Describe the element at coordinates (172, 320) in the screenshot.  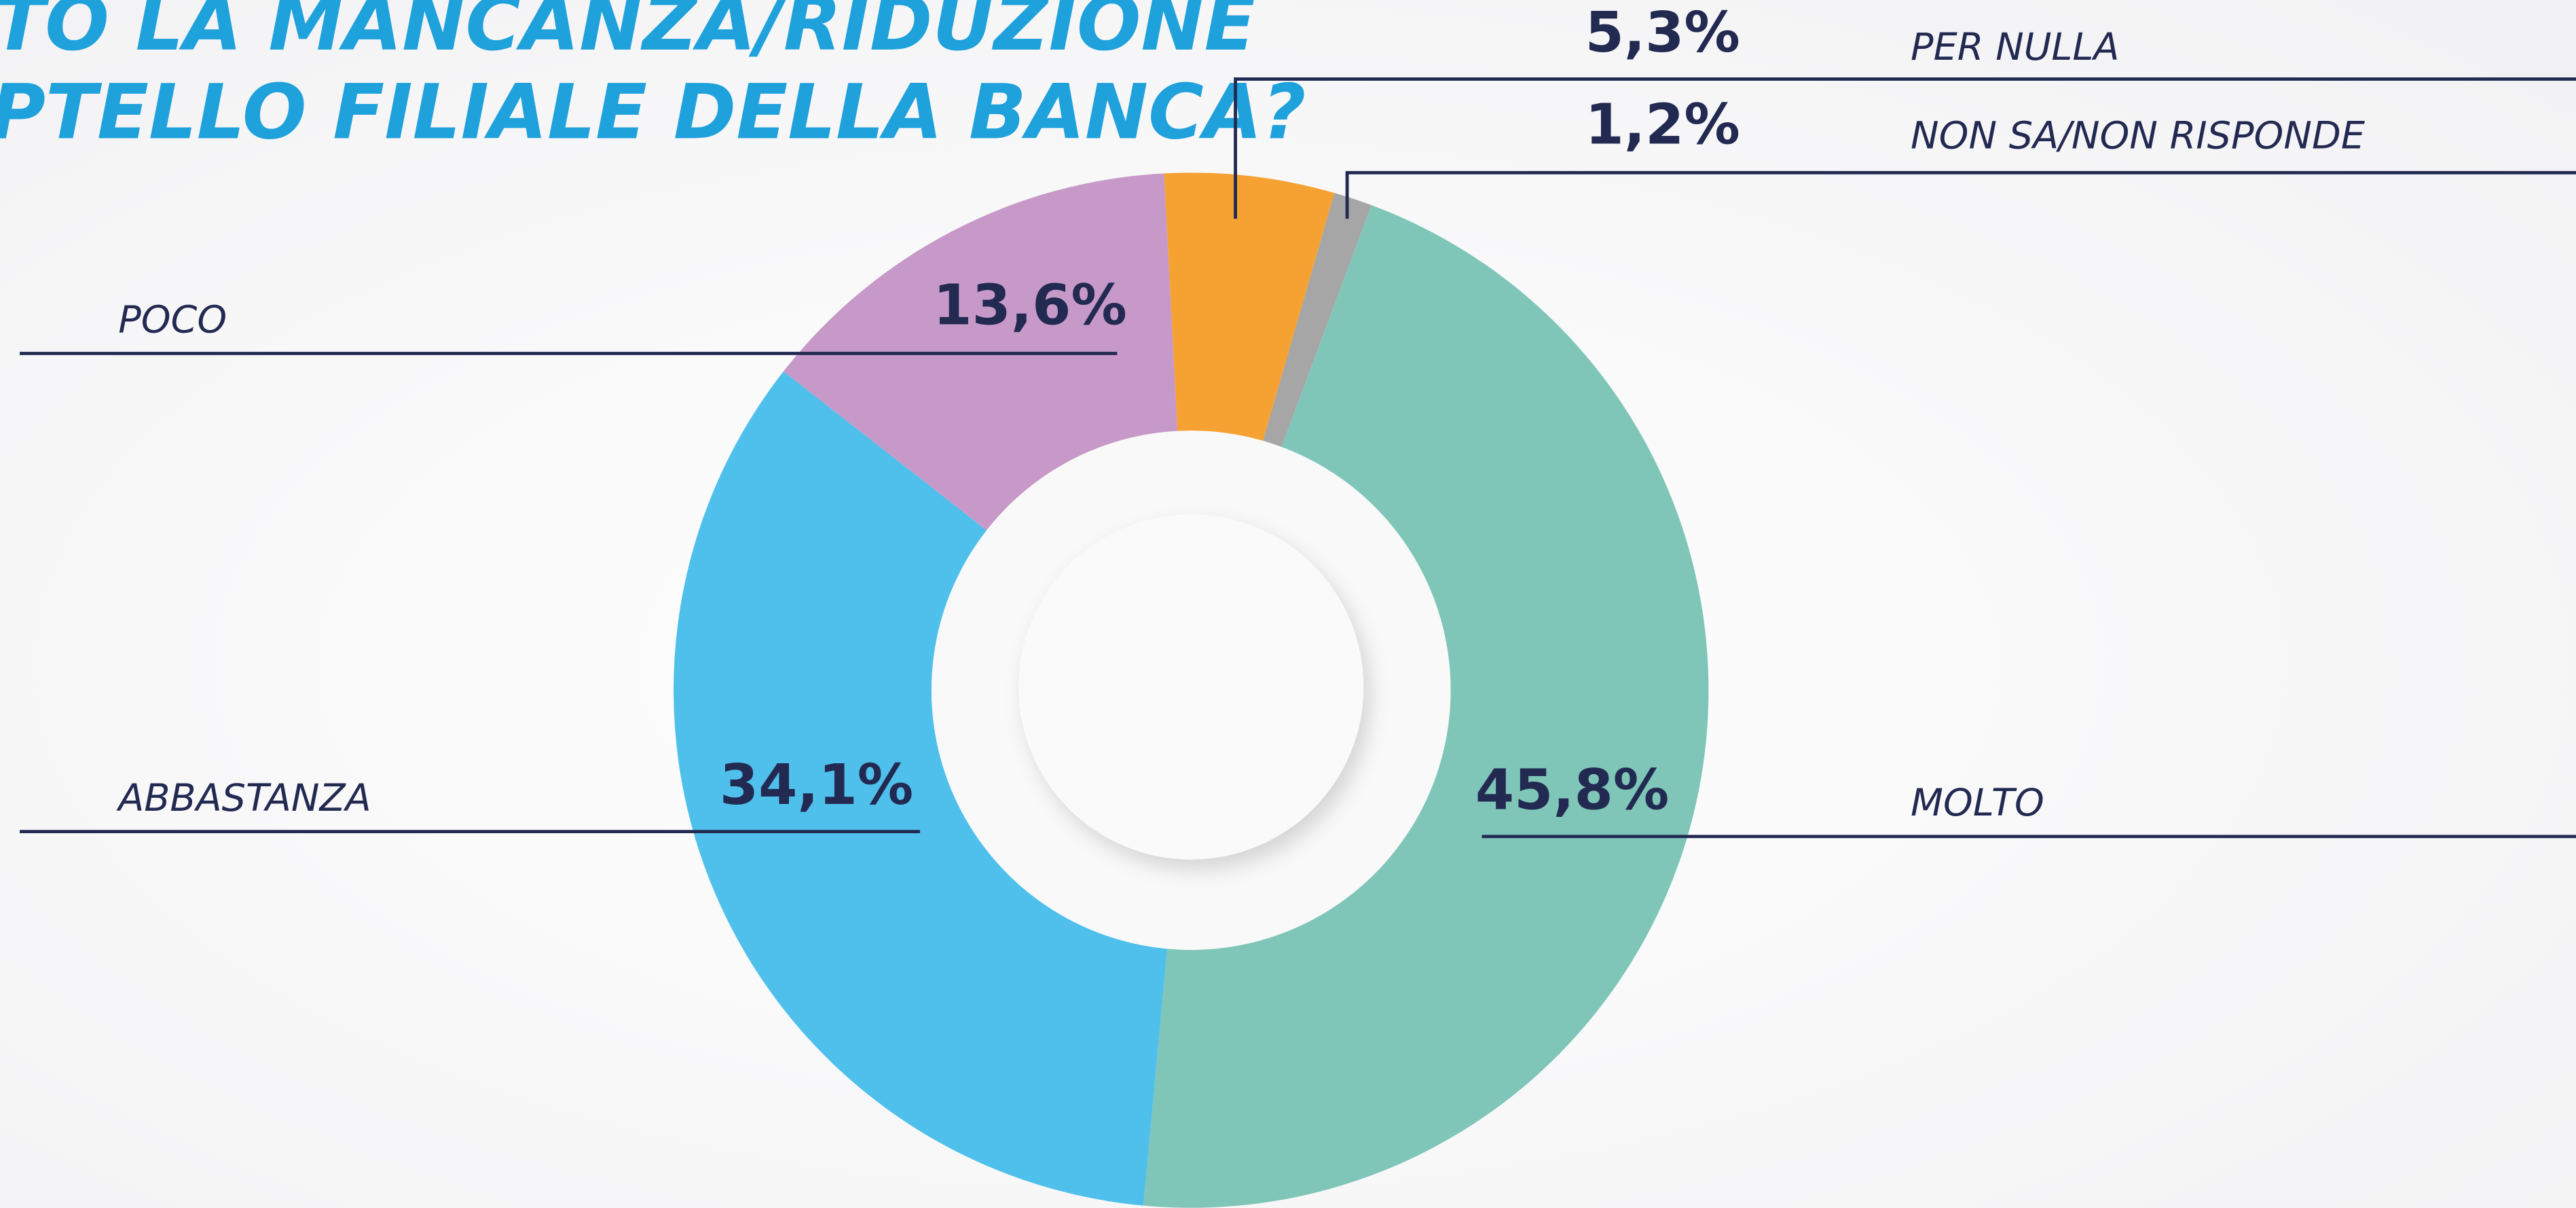
I see `category-label: POCO` at that location.